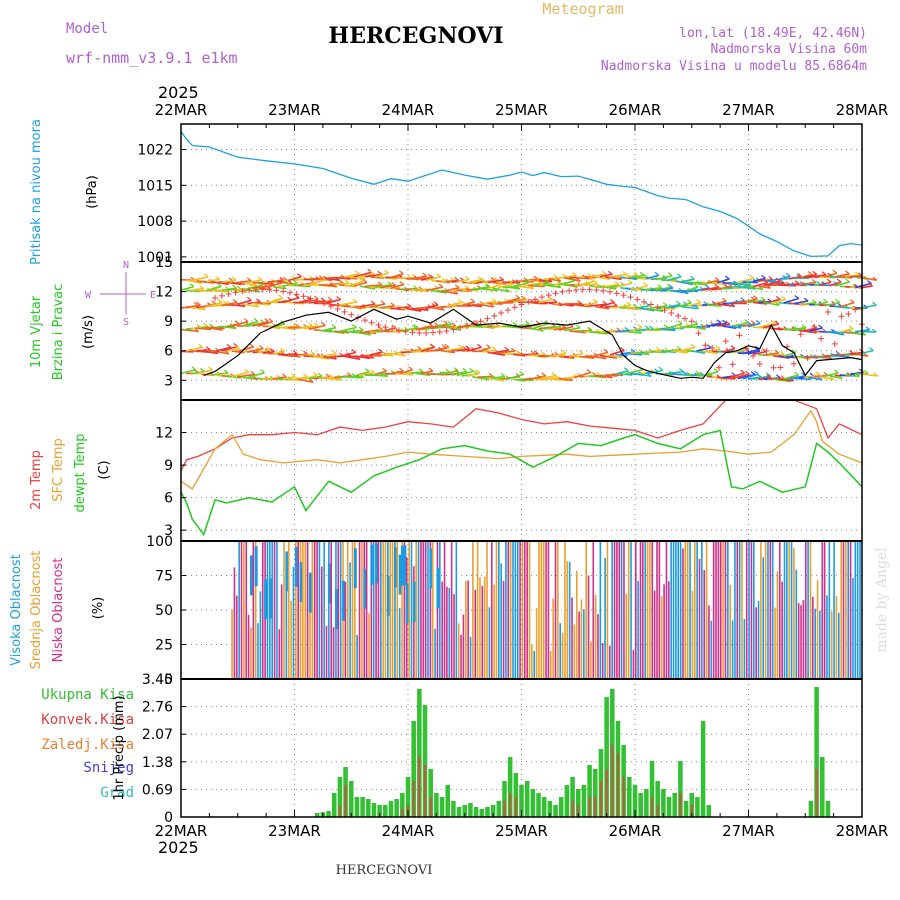 The width and height of the screenshot is (900, 900). I want to click on time-label-top: 25MAR, so click(521, 110).